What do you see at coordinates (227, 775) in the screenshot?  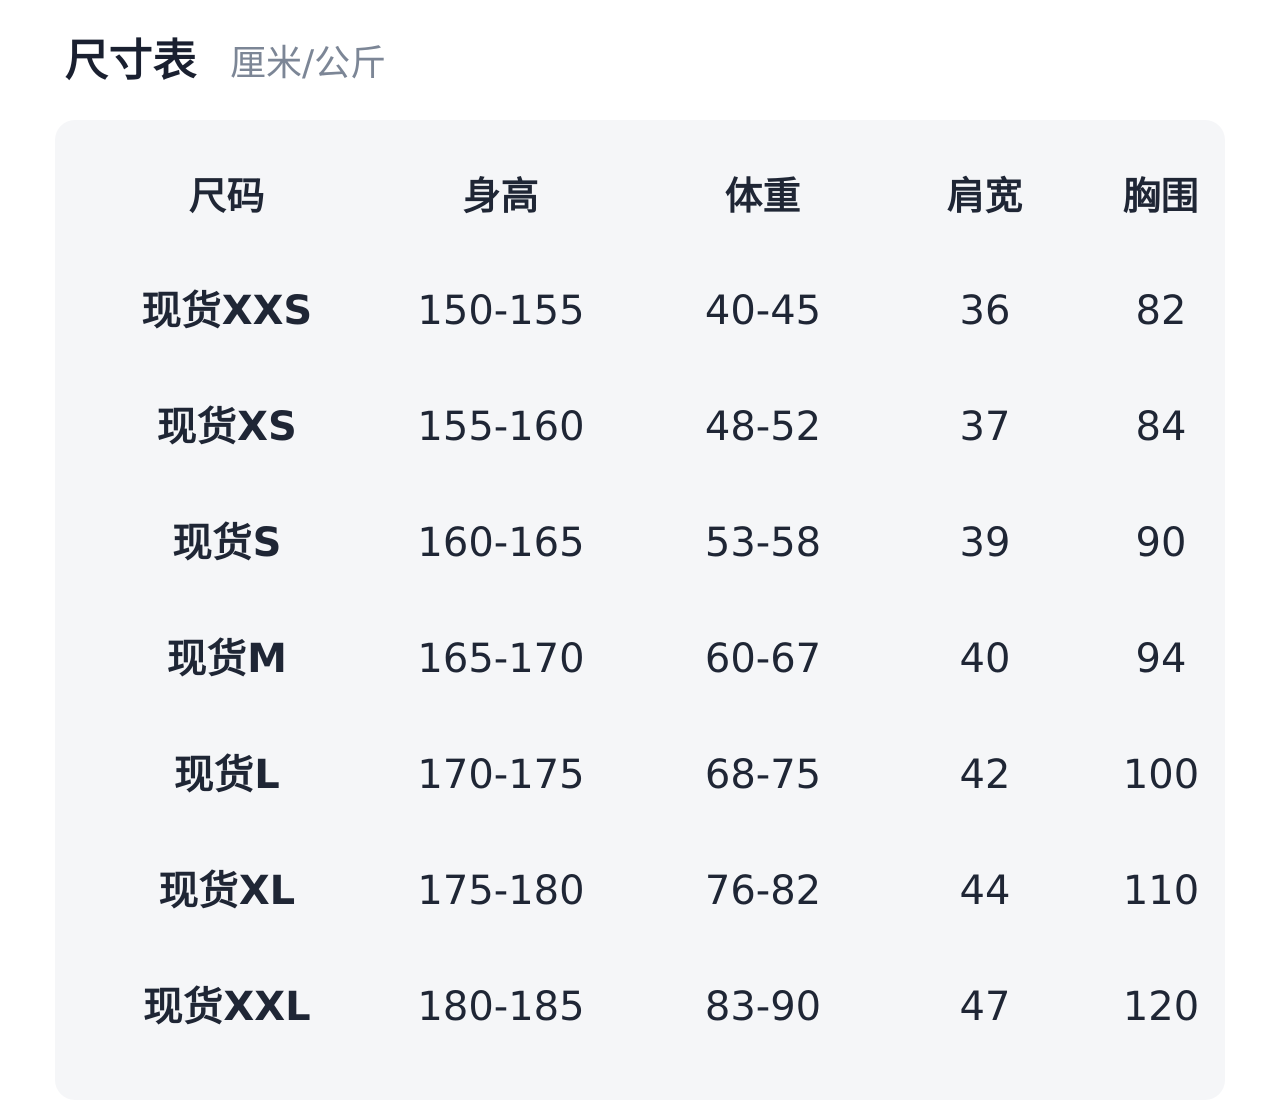 I see `cell-size: 现货L` at bounding box center [227, 775].